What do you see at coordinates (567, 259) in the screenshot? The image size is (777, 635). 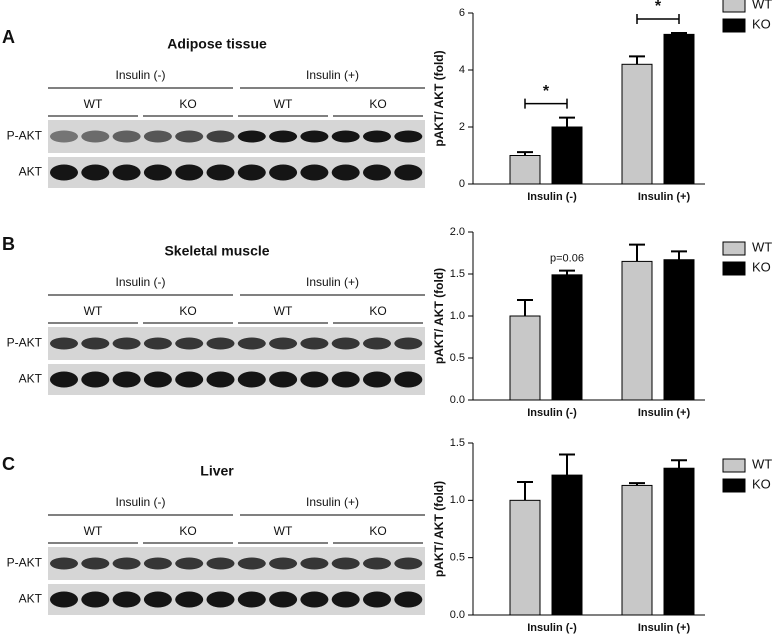 I see `annotation: p=0.06` at bounding box center [567, 259].